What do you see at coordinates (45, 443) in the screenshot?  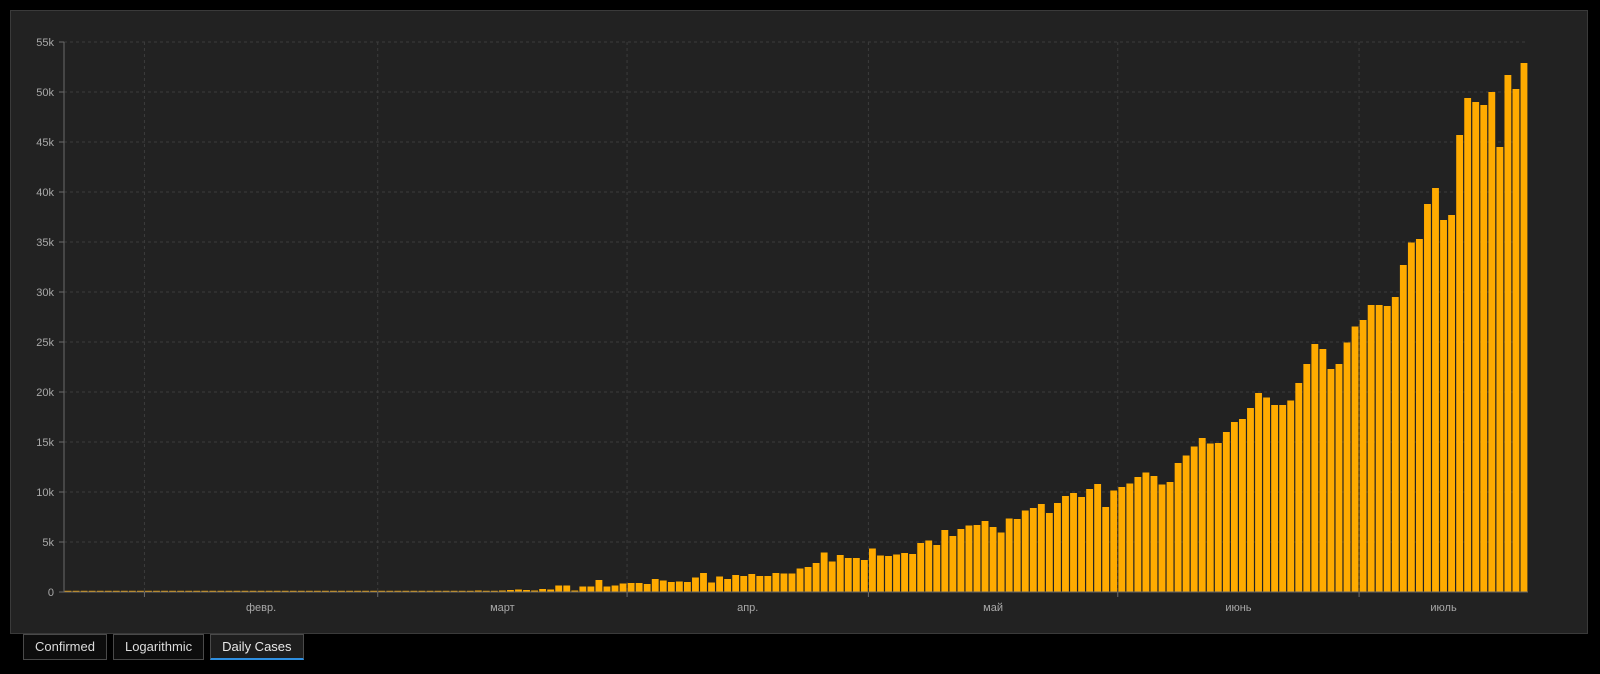 I see `y-tick-label: 15k` at bounding box center [45, 443].